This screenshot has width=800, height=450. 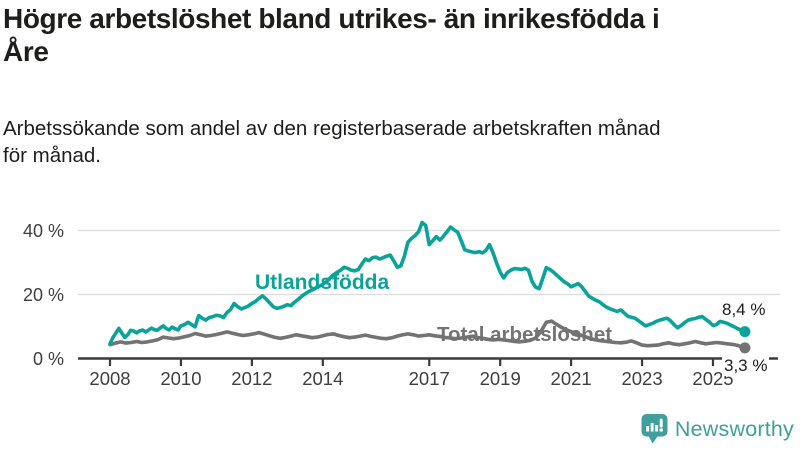 I want to click on x-tick-label: 2014, so click(x=323, y=378).